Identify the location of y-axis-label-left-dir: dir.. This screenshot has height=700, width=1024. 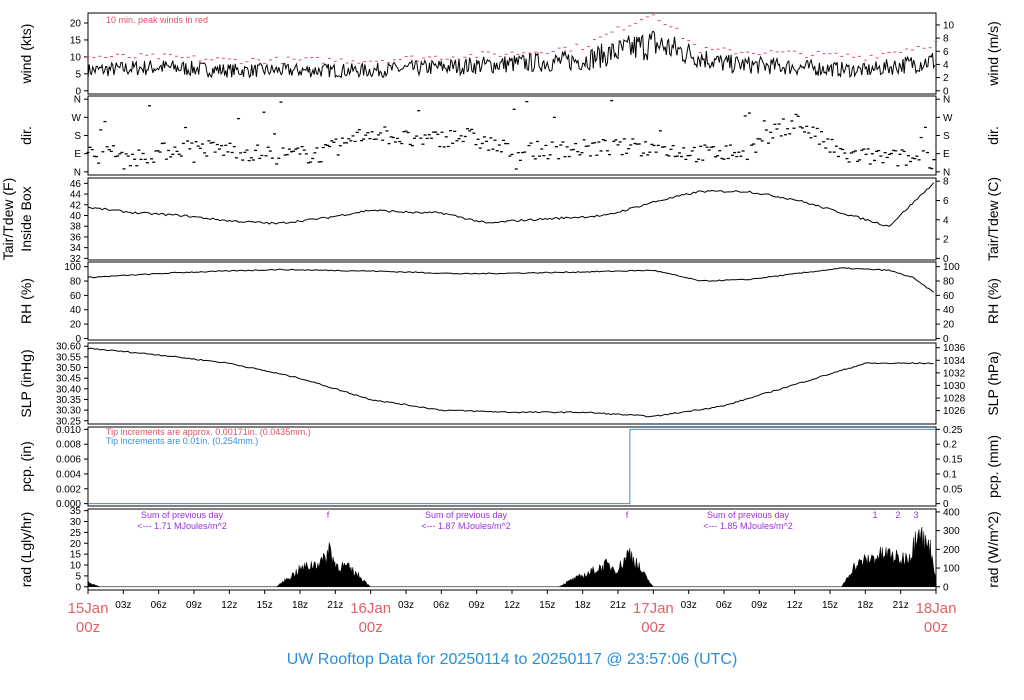
(26, 135).